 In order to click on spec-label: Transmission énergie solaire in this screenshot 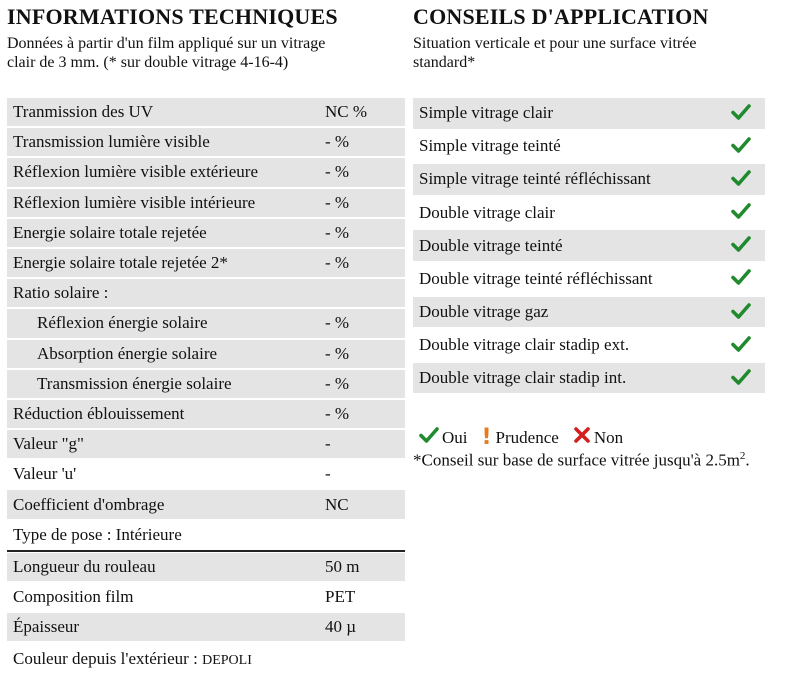, I will do `click(134, 383)`.